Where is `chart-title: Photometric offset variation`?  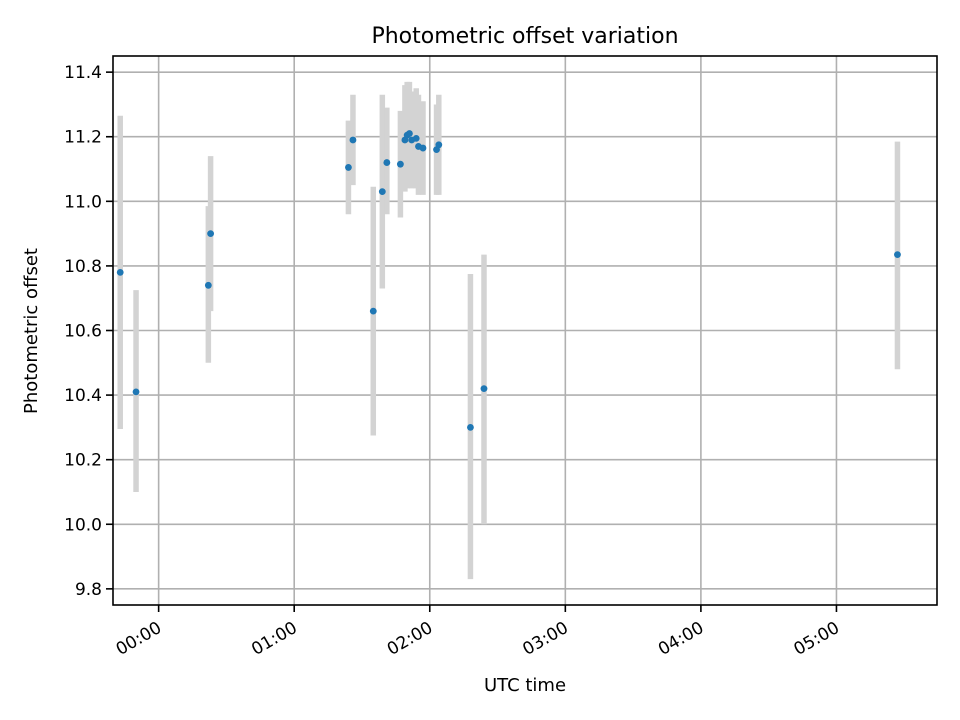
chart-title: Photometric offset variation is located at coordinates (524, 36).